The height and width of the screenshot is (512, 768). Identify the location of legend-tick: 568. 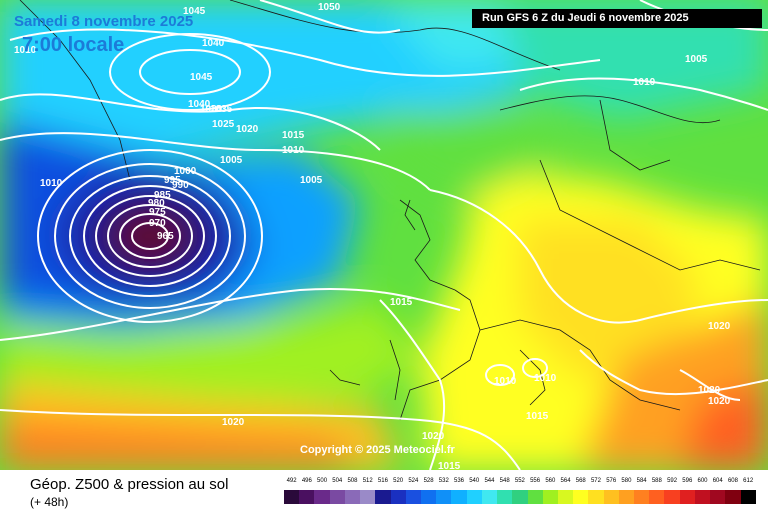
(580, 481).